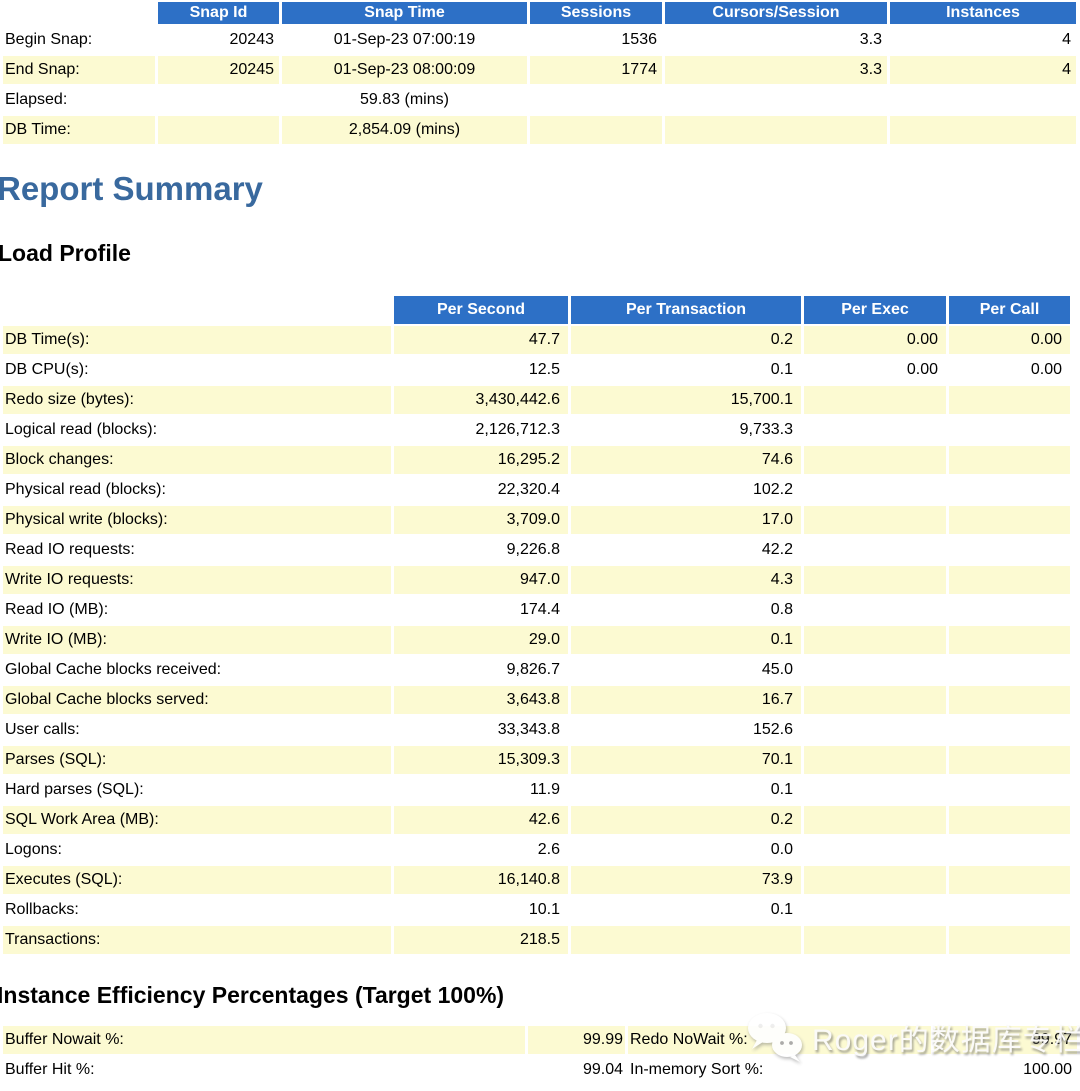  I want to click on load-profile-row: Physical read (blocks): 22,320.4 102.2, so click(536, 490).